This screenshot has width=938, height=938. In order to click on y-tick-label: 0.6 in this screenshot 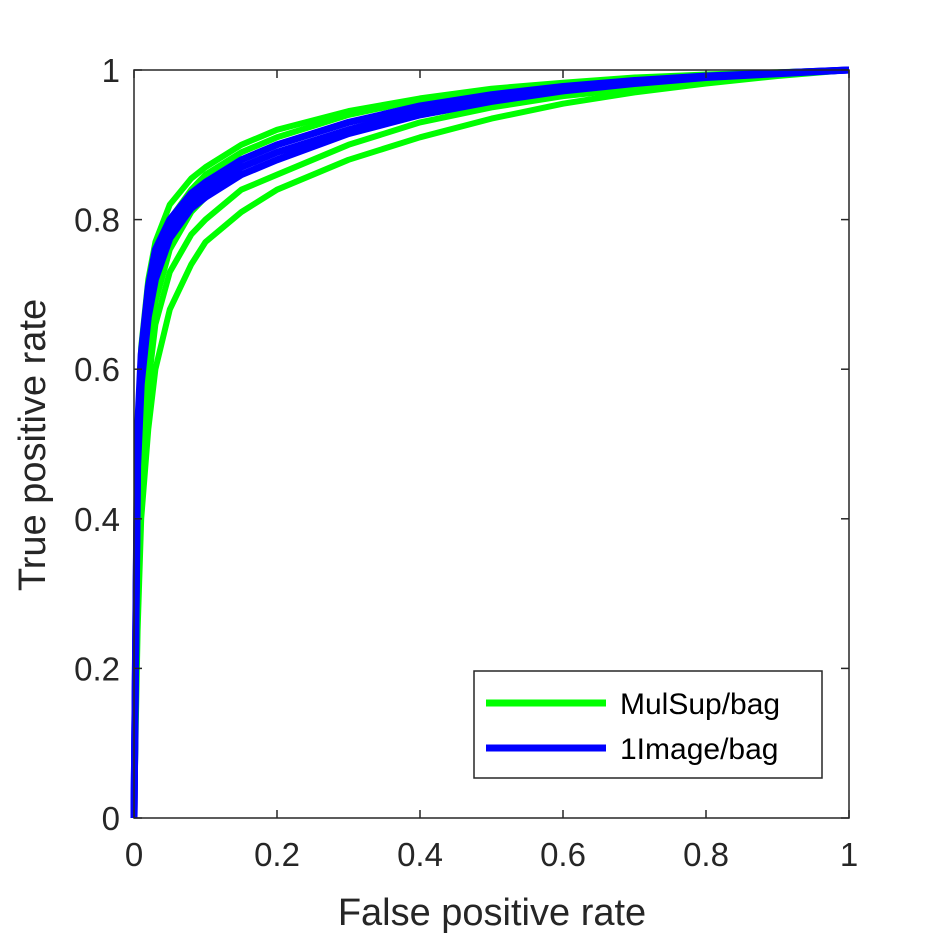, I will do `click(97, 369)`.